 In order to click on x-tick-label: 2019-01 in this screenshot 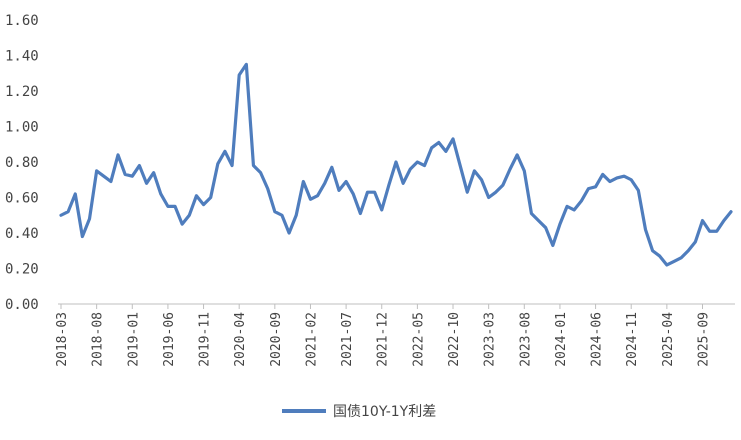, I will do `click(133, 339)`.